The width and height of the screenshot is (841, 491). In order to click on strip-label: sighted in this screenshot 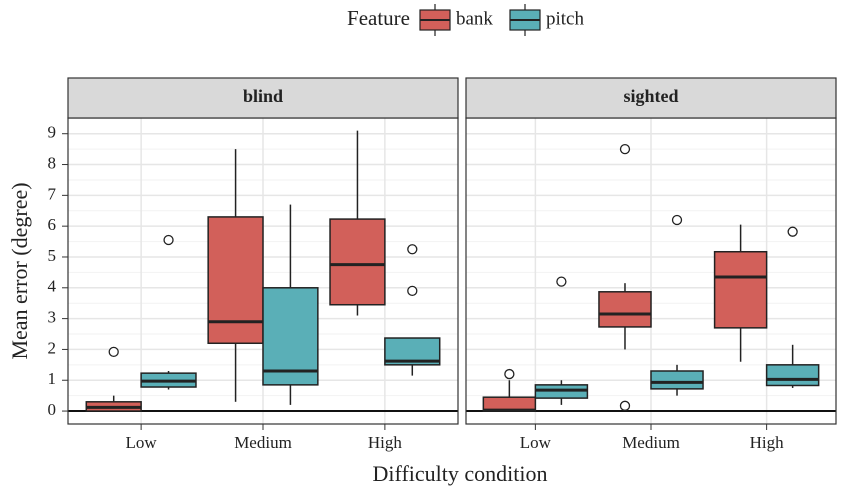, I will do `click(650, 96)`.